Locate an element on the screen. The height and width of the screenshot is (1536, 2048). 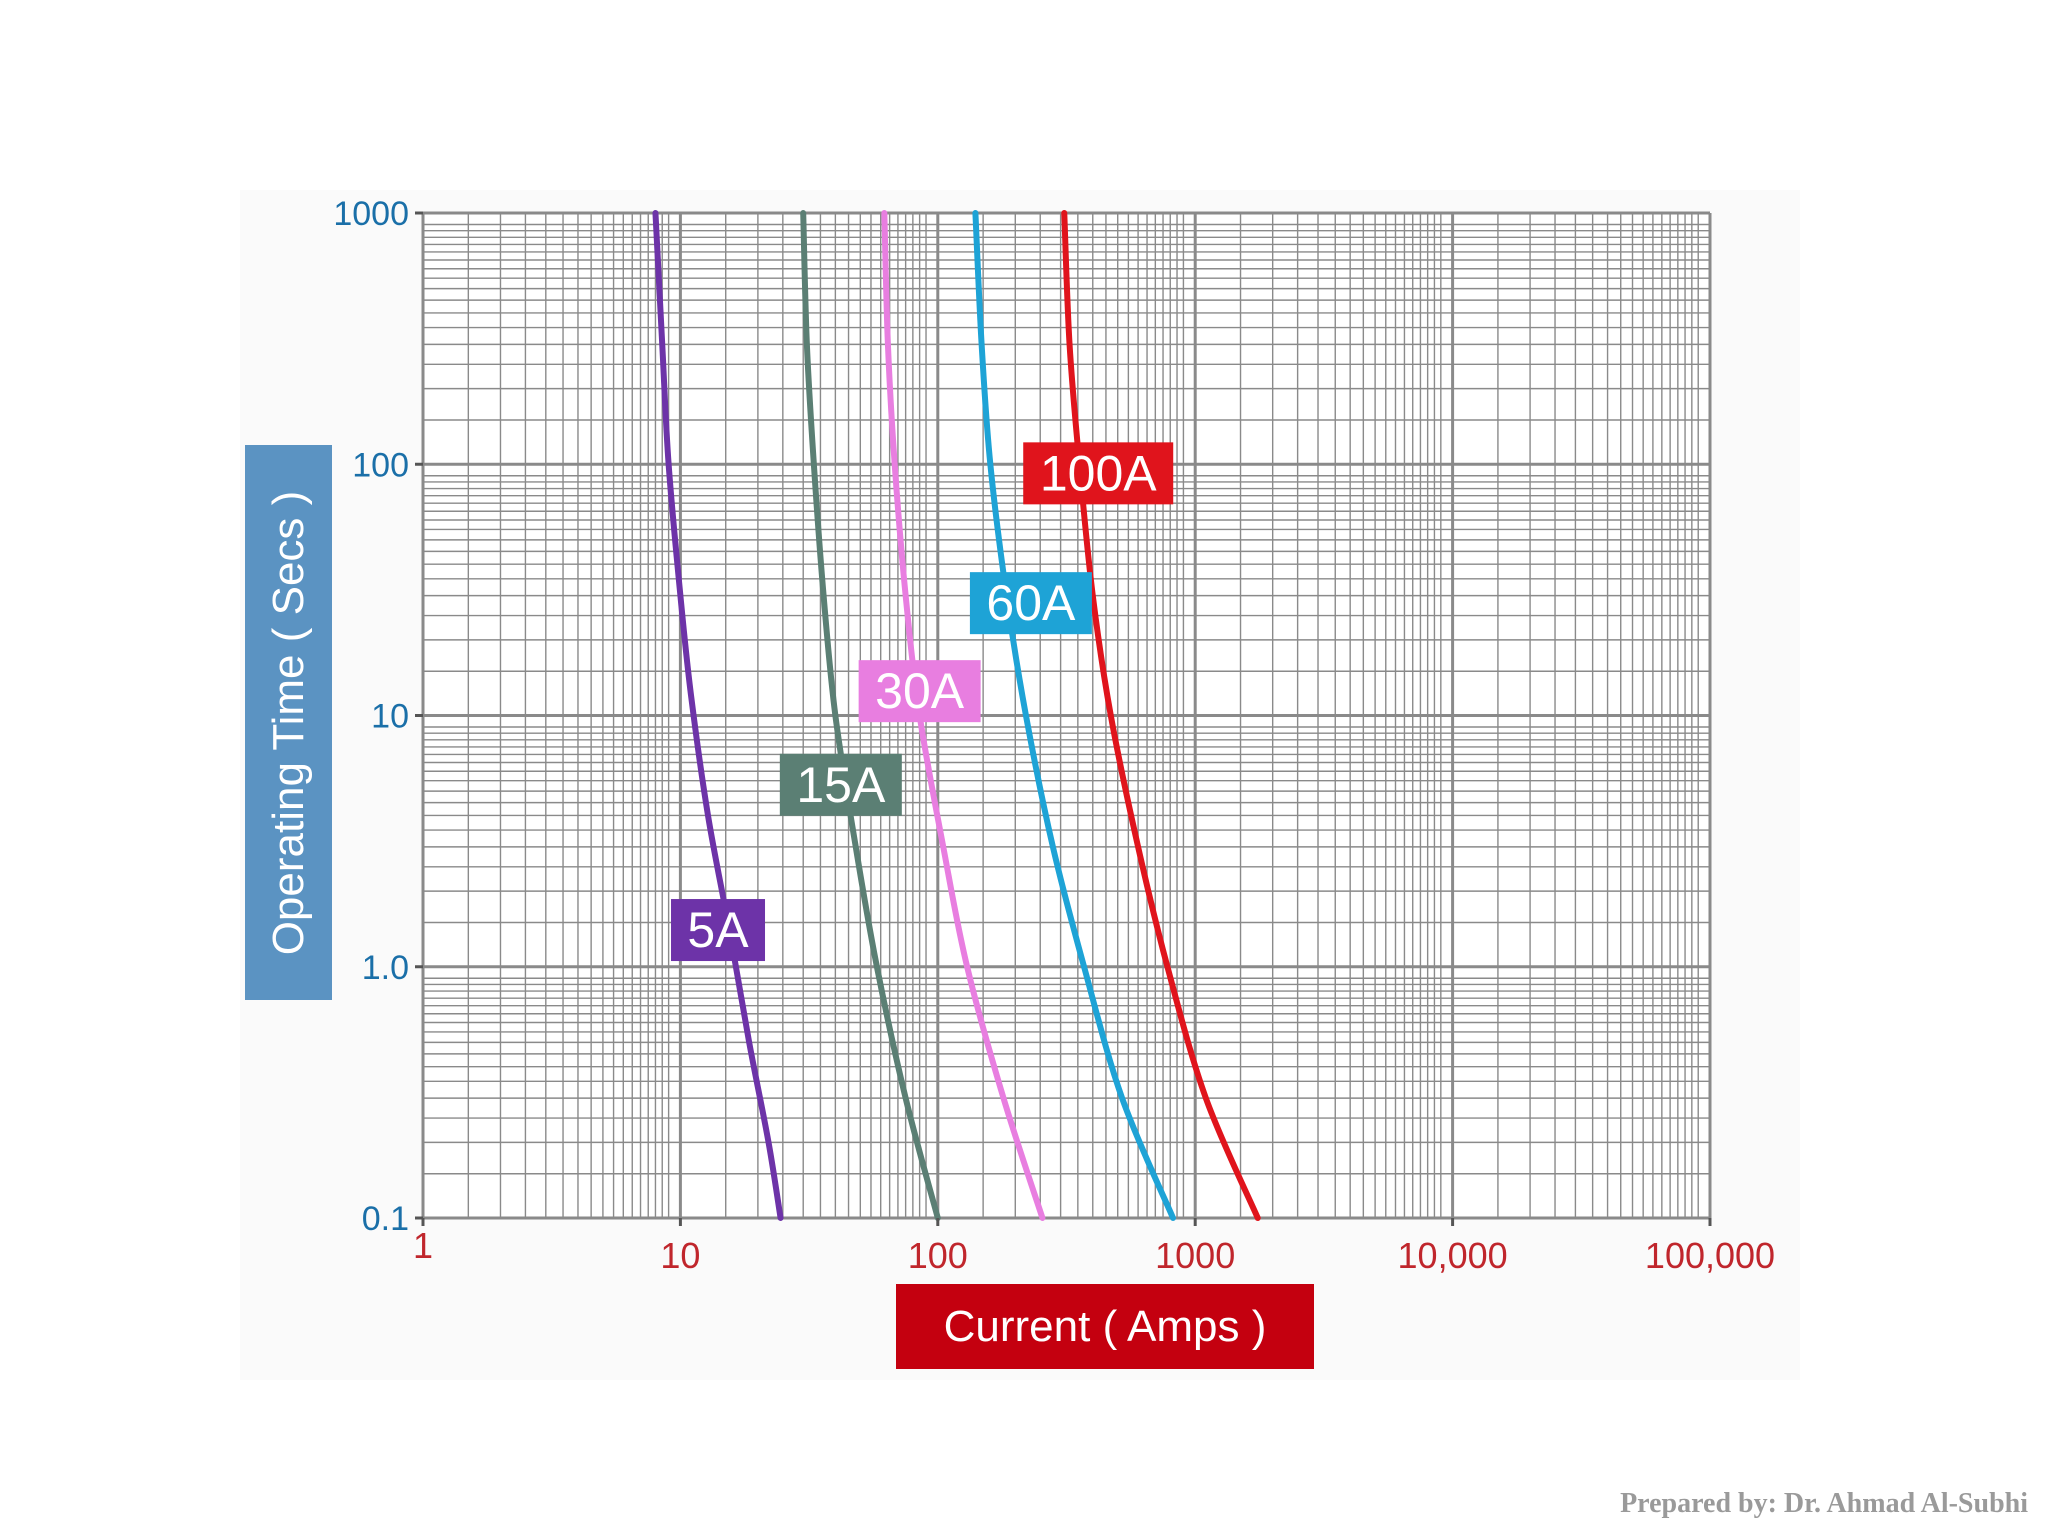
series-line-100a is located at coordinates (1161, 715).